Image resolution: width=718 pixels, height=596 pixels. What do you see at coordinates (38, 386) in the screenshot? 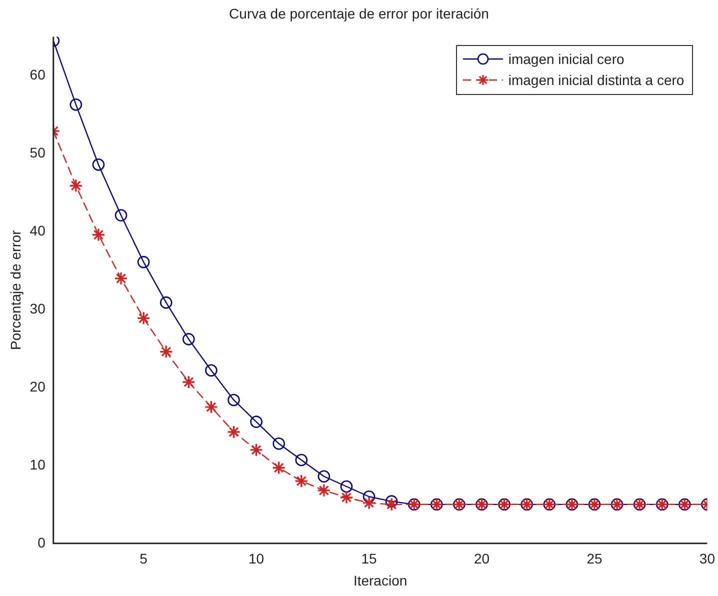
I see `y-tick-label: 20` at bounding box center [38, 386].